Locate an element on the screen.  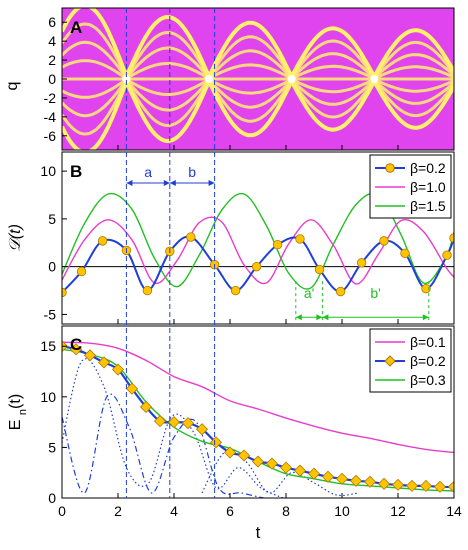
ytick-label: 6 is located at coordinates (52, 22).